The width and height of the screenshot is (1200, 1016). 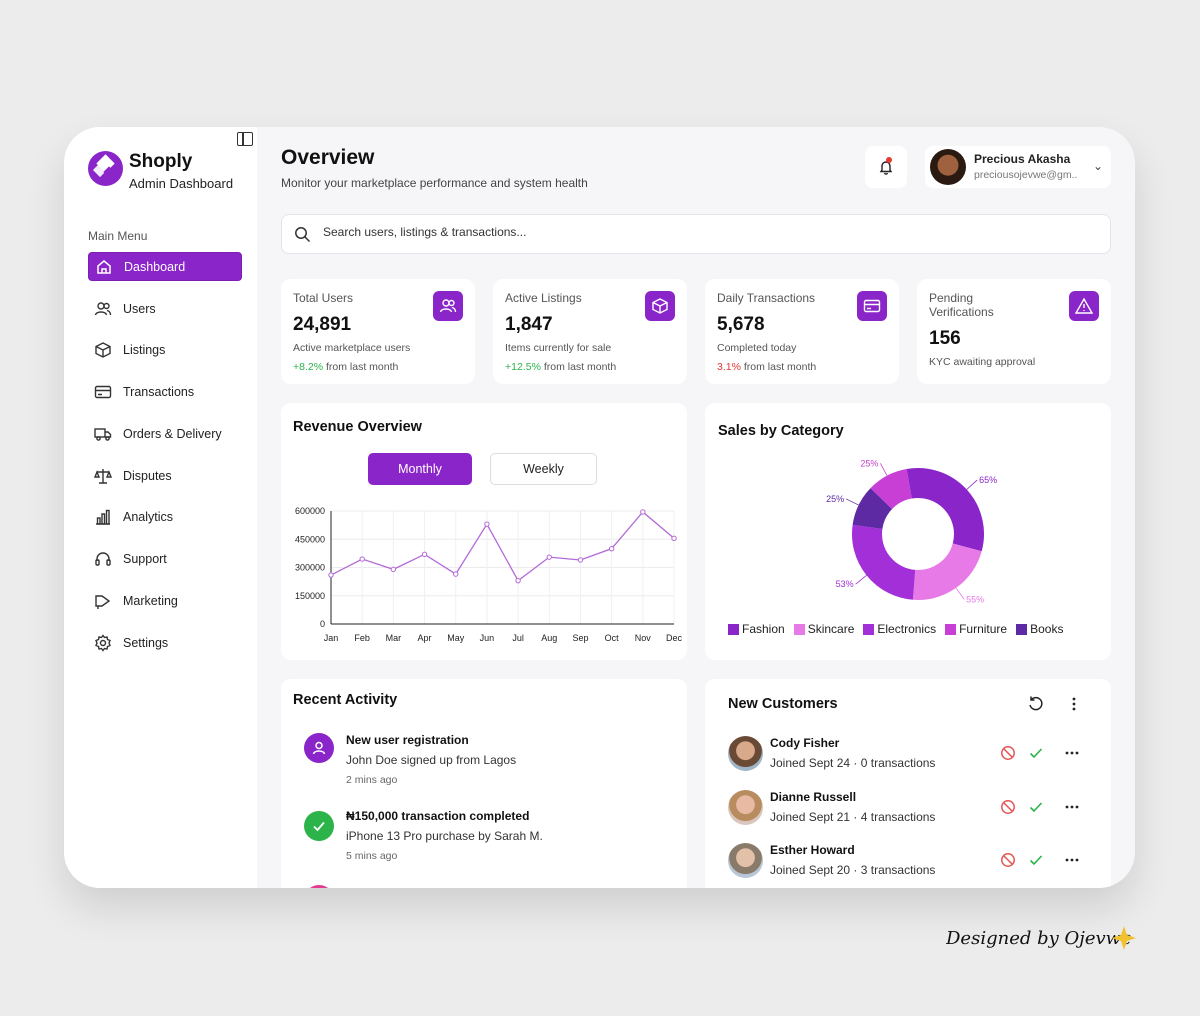 I want to click on activity-description: iPhone 13 Pro purchase by Sarah M., so click(x=444, y=836).